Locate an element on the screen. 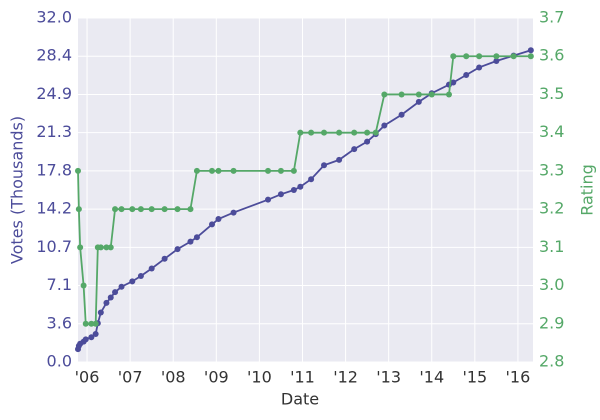 This screenshot has height=420, width=600. x-tick-label: '16 is located at coordinates (518, 377).